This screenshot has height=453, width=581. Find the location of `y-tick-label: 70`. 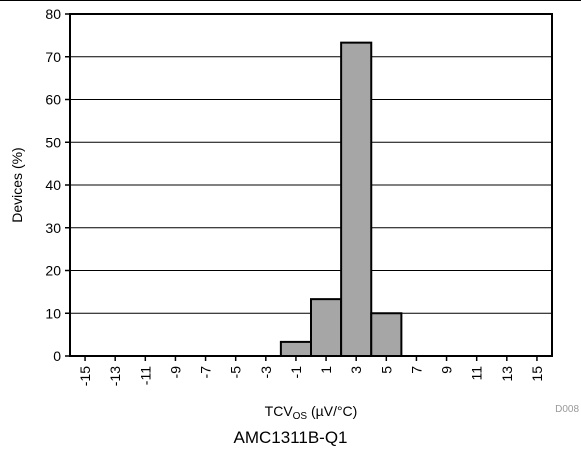

y-tick-label: 70 is located at coordinates (53, 57).